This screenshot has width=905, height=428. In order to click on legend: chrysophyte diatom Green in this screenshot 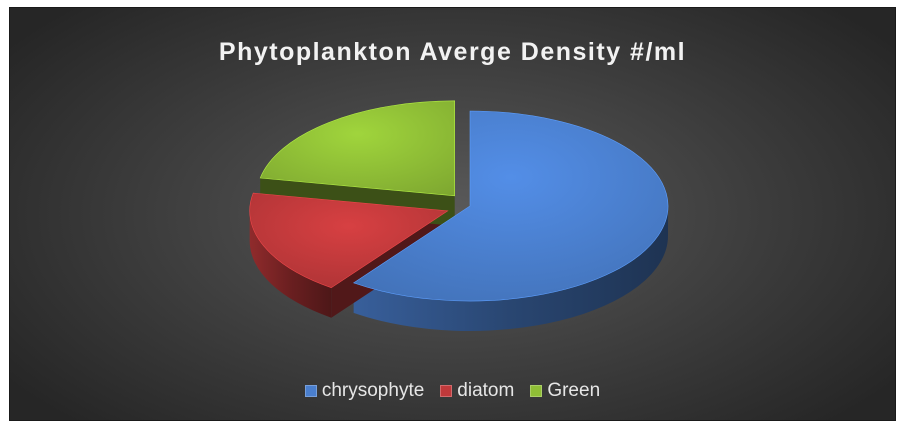, I will do `click(452, 391)`.